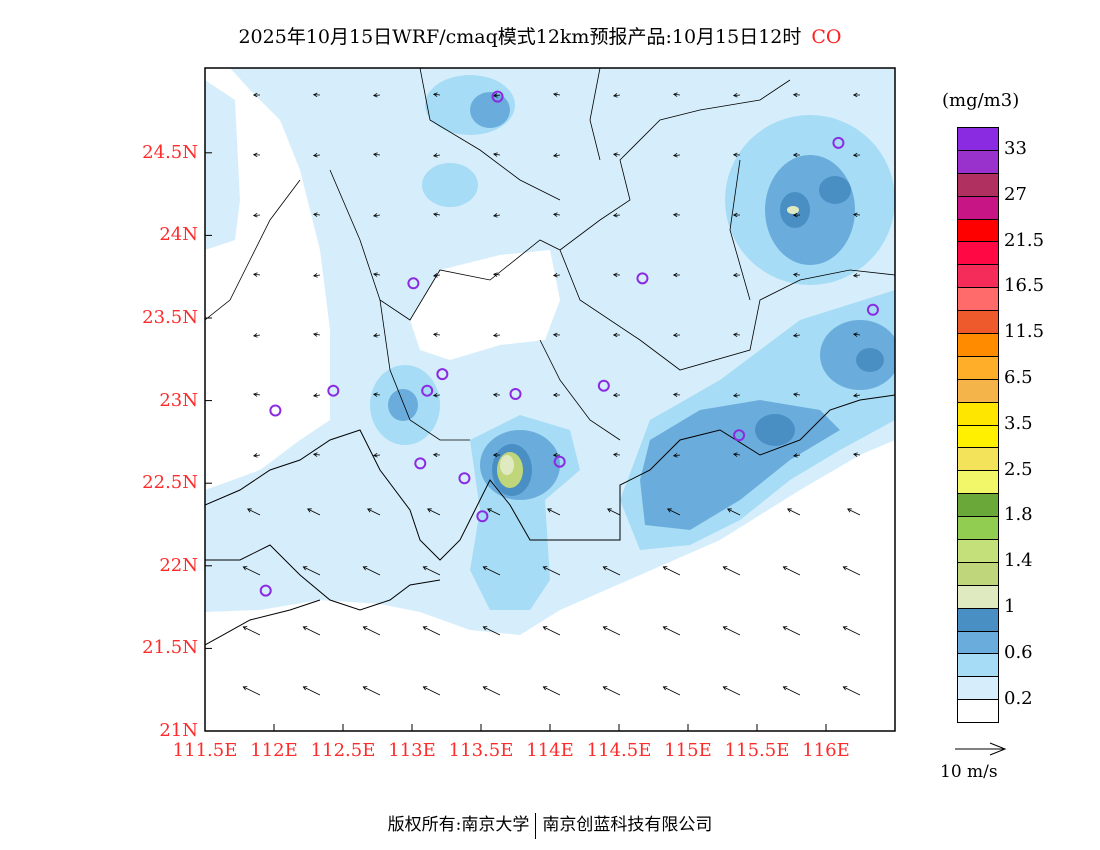 This screenshot has width=1100, height=850. I want to click on colorbar-label: 2.5, so click(1018, 469).